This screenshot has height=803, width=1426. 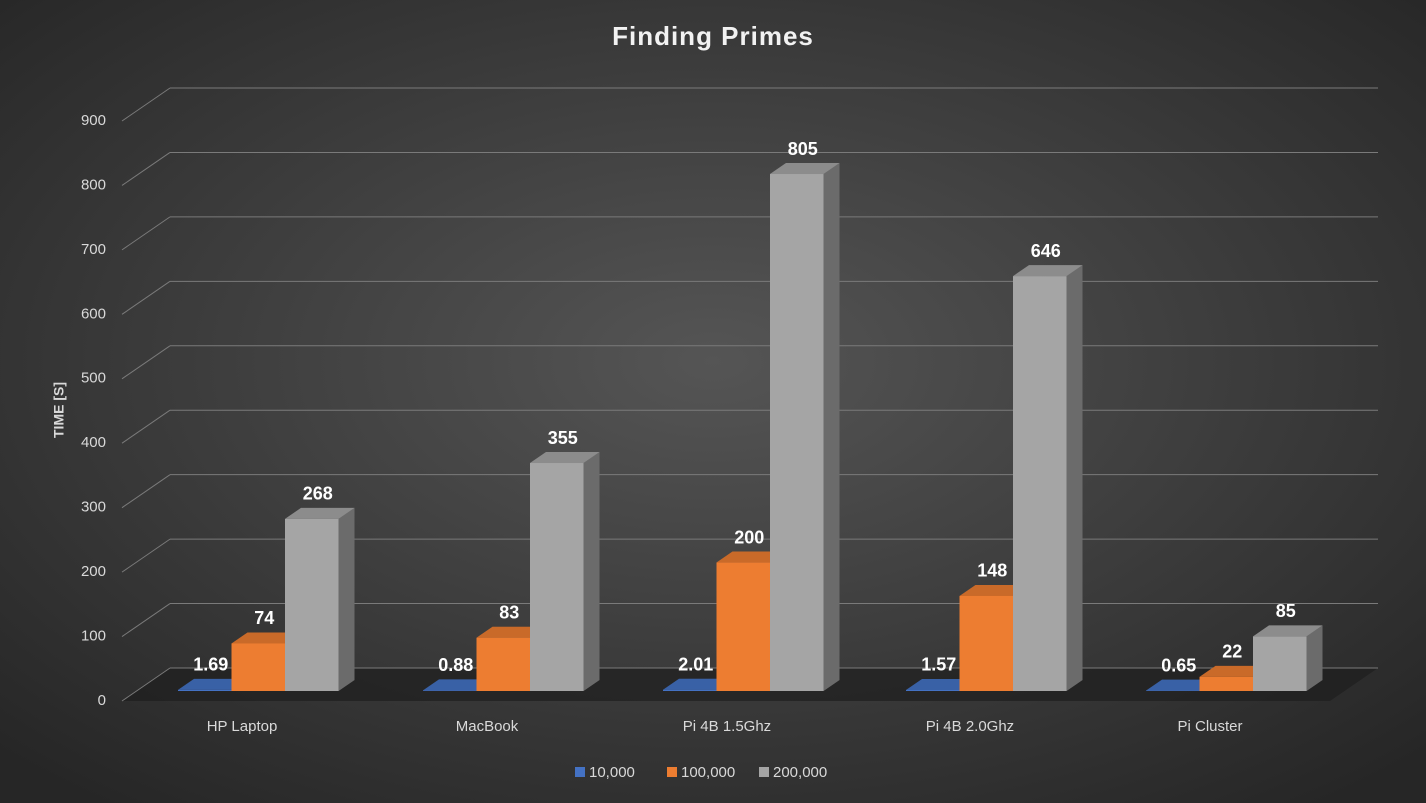 What do you see at coordinates (264, 618) in the screenshot?
I see `data-label: 74` at bounding box center [264, 618].